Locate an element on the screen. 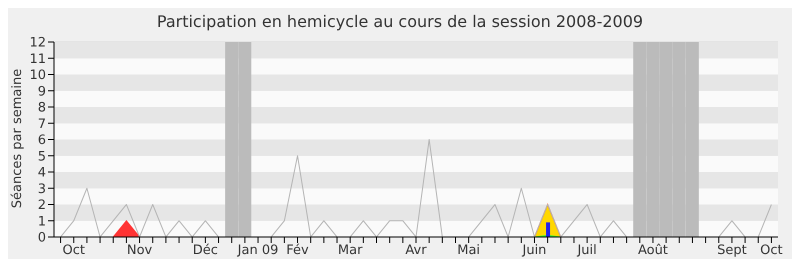 Image resolution: width=800 pixels, height=267 pixels. y-tick-label: 2 is located at coordinates (42, 206).